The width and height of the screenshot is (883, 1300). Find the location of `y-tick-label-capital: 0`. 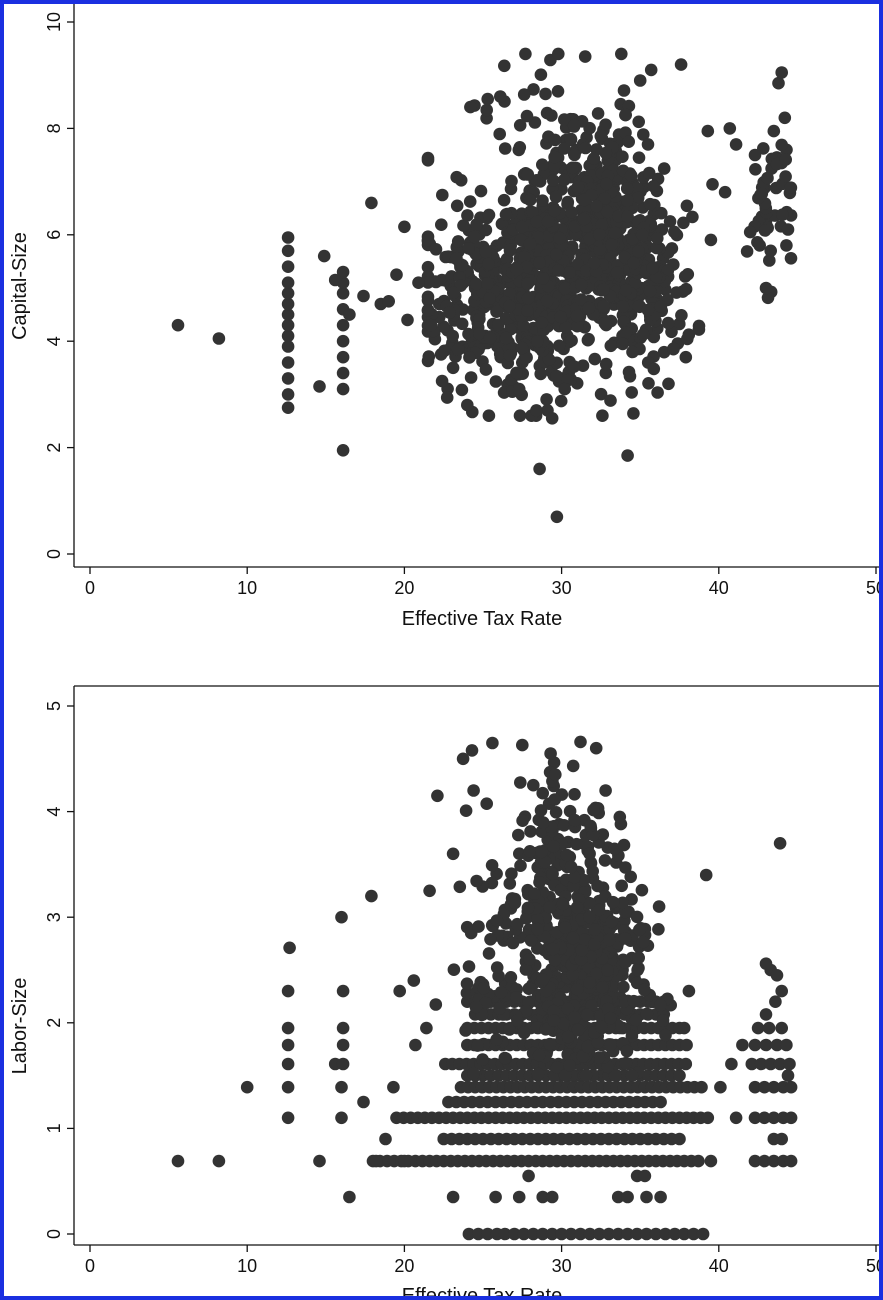

y-tick-label-capital: 0 is located at coordinates (54, 554).